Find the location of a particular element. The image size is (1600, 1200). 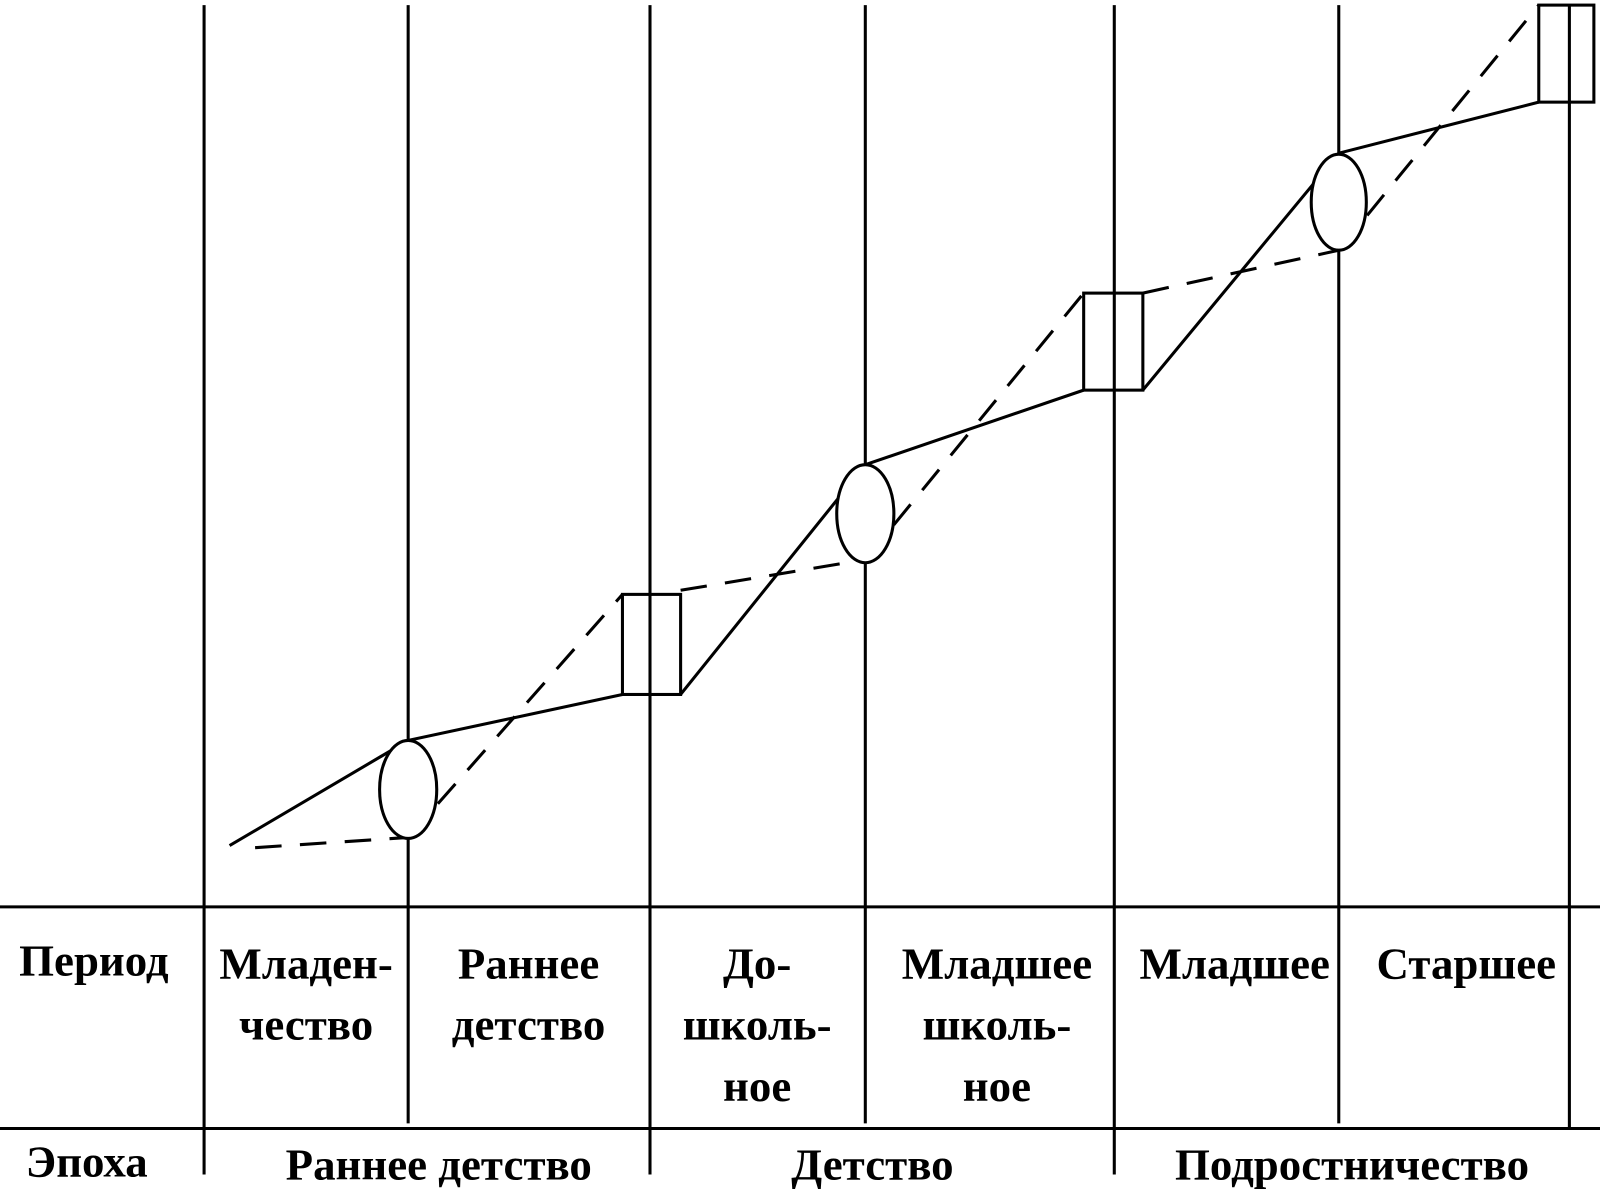

period-label: До- is located at coordinates (757, 963).